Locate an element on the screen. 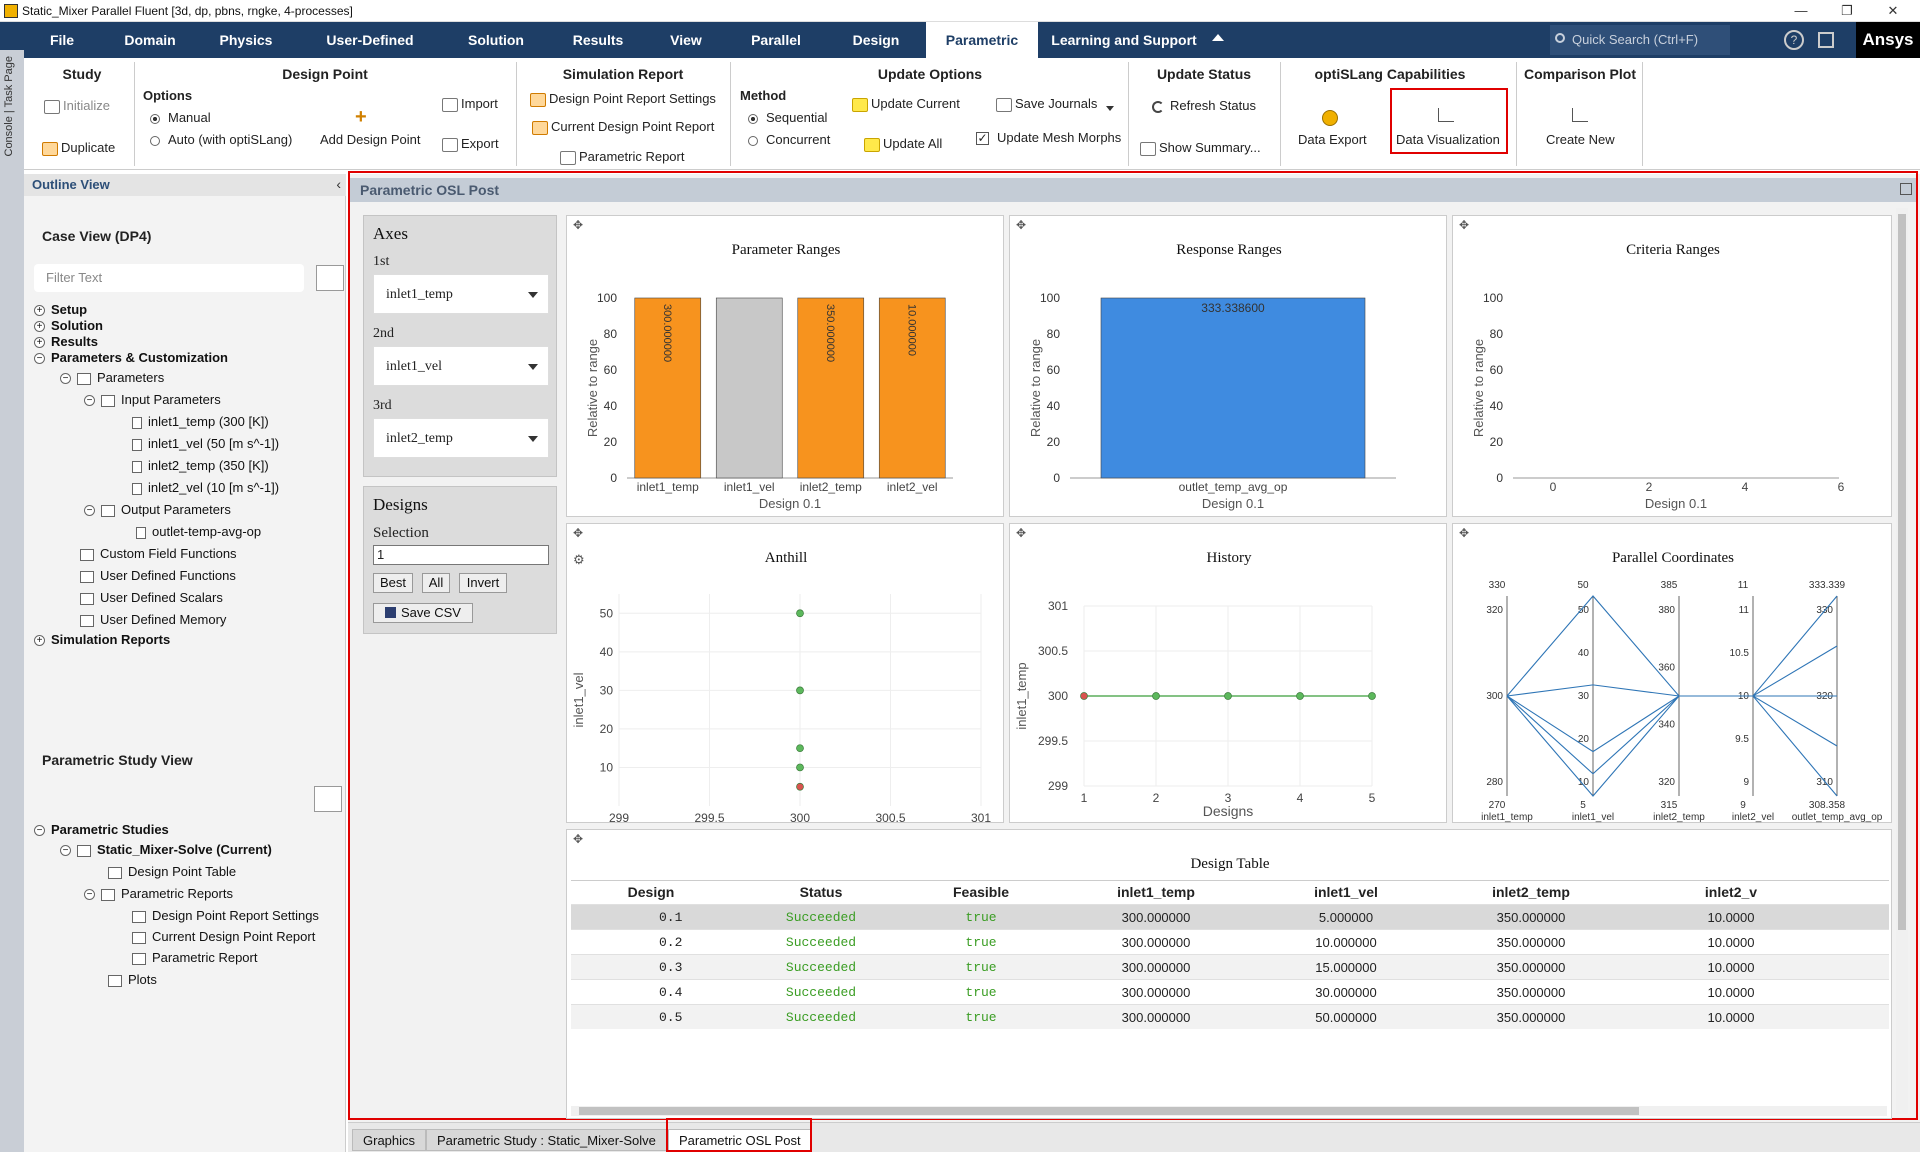  column-header: inlet1_vel is located at coordinates (1346, 892).